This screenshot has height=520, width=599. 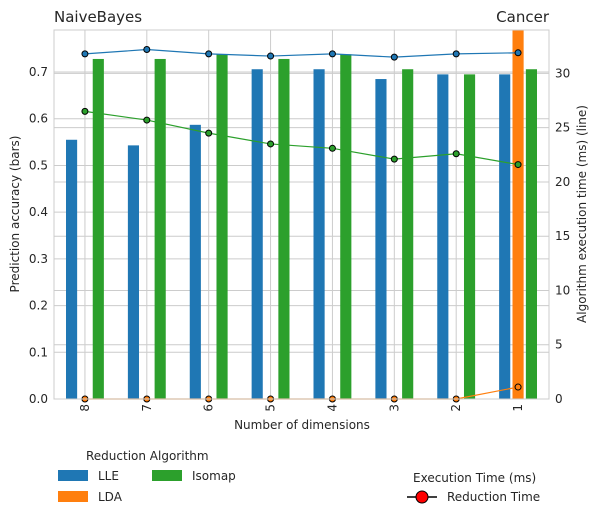 What do you see at coordinates (209, 408) in the screenshot?
I see `x-tick-label-2: 6` at bounding box center [209, 408].